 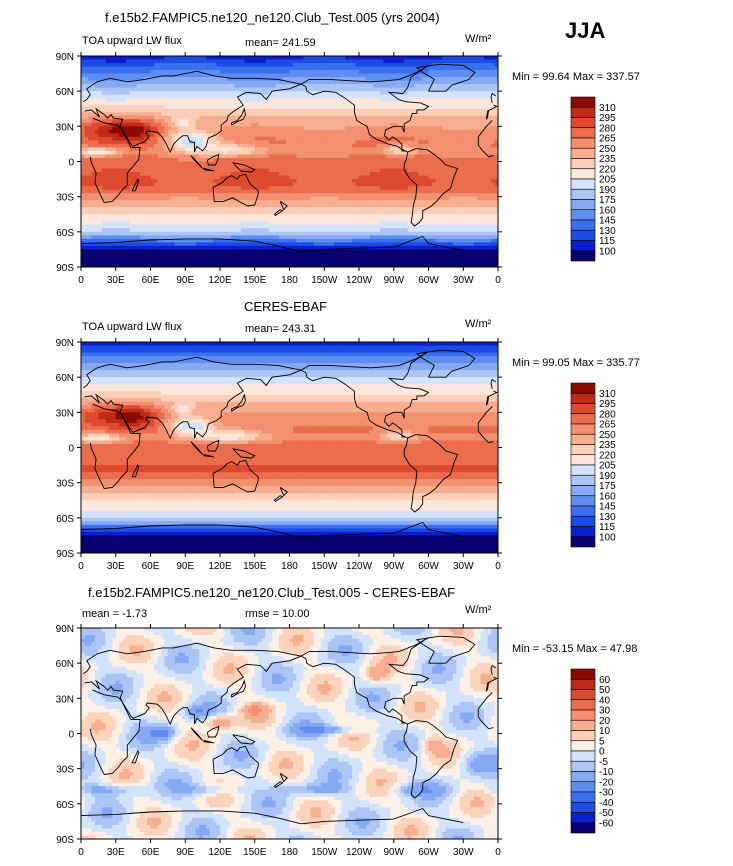 What do you see at coordinates (289, 733) in the screenshot?
I see `panel-3-field` at bounding box center [289, 733].